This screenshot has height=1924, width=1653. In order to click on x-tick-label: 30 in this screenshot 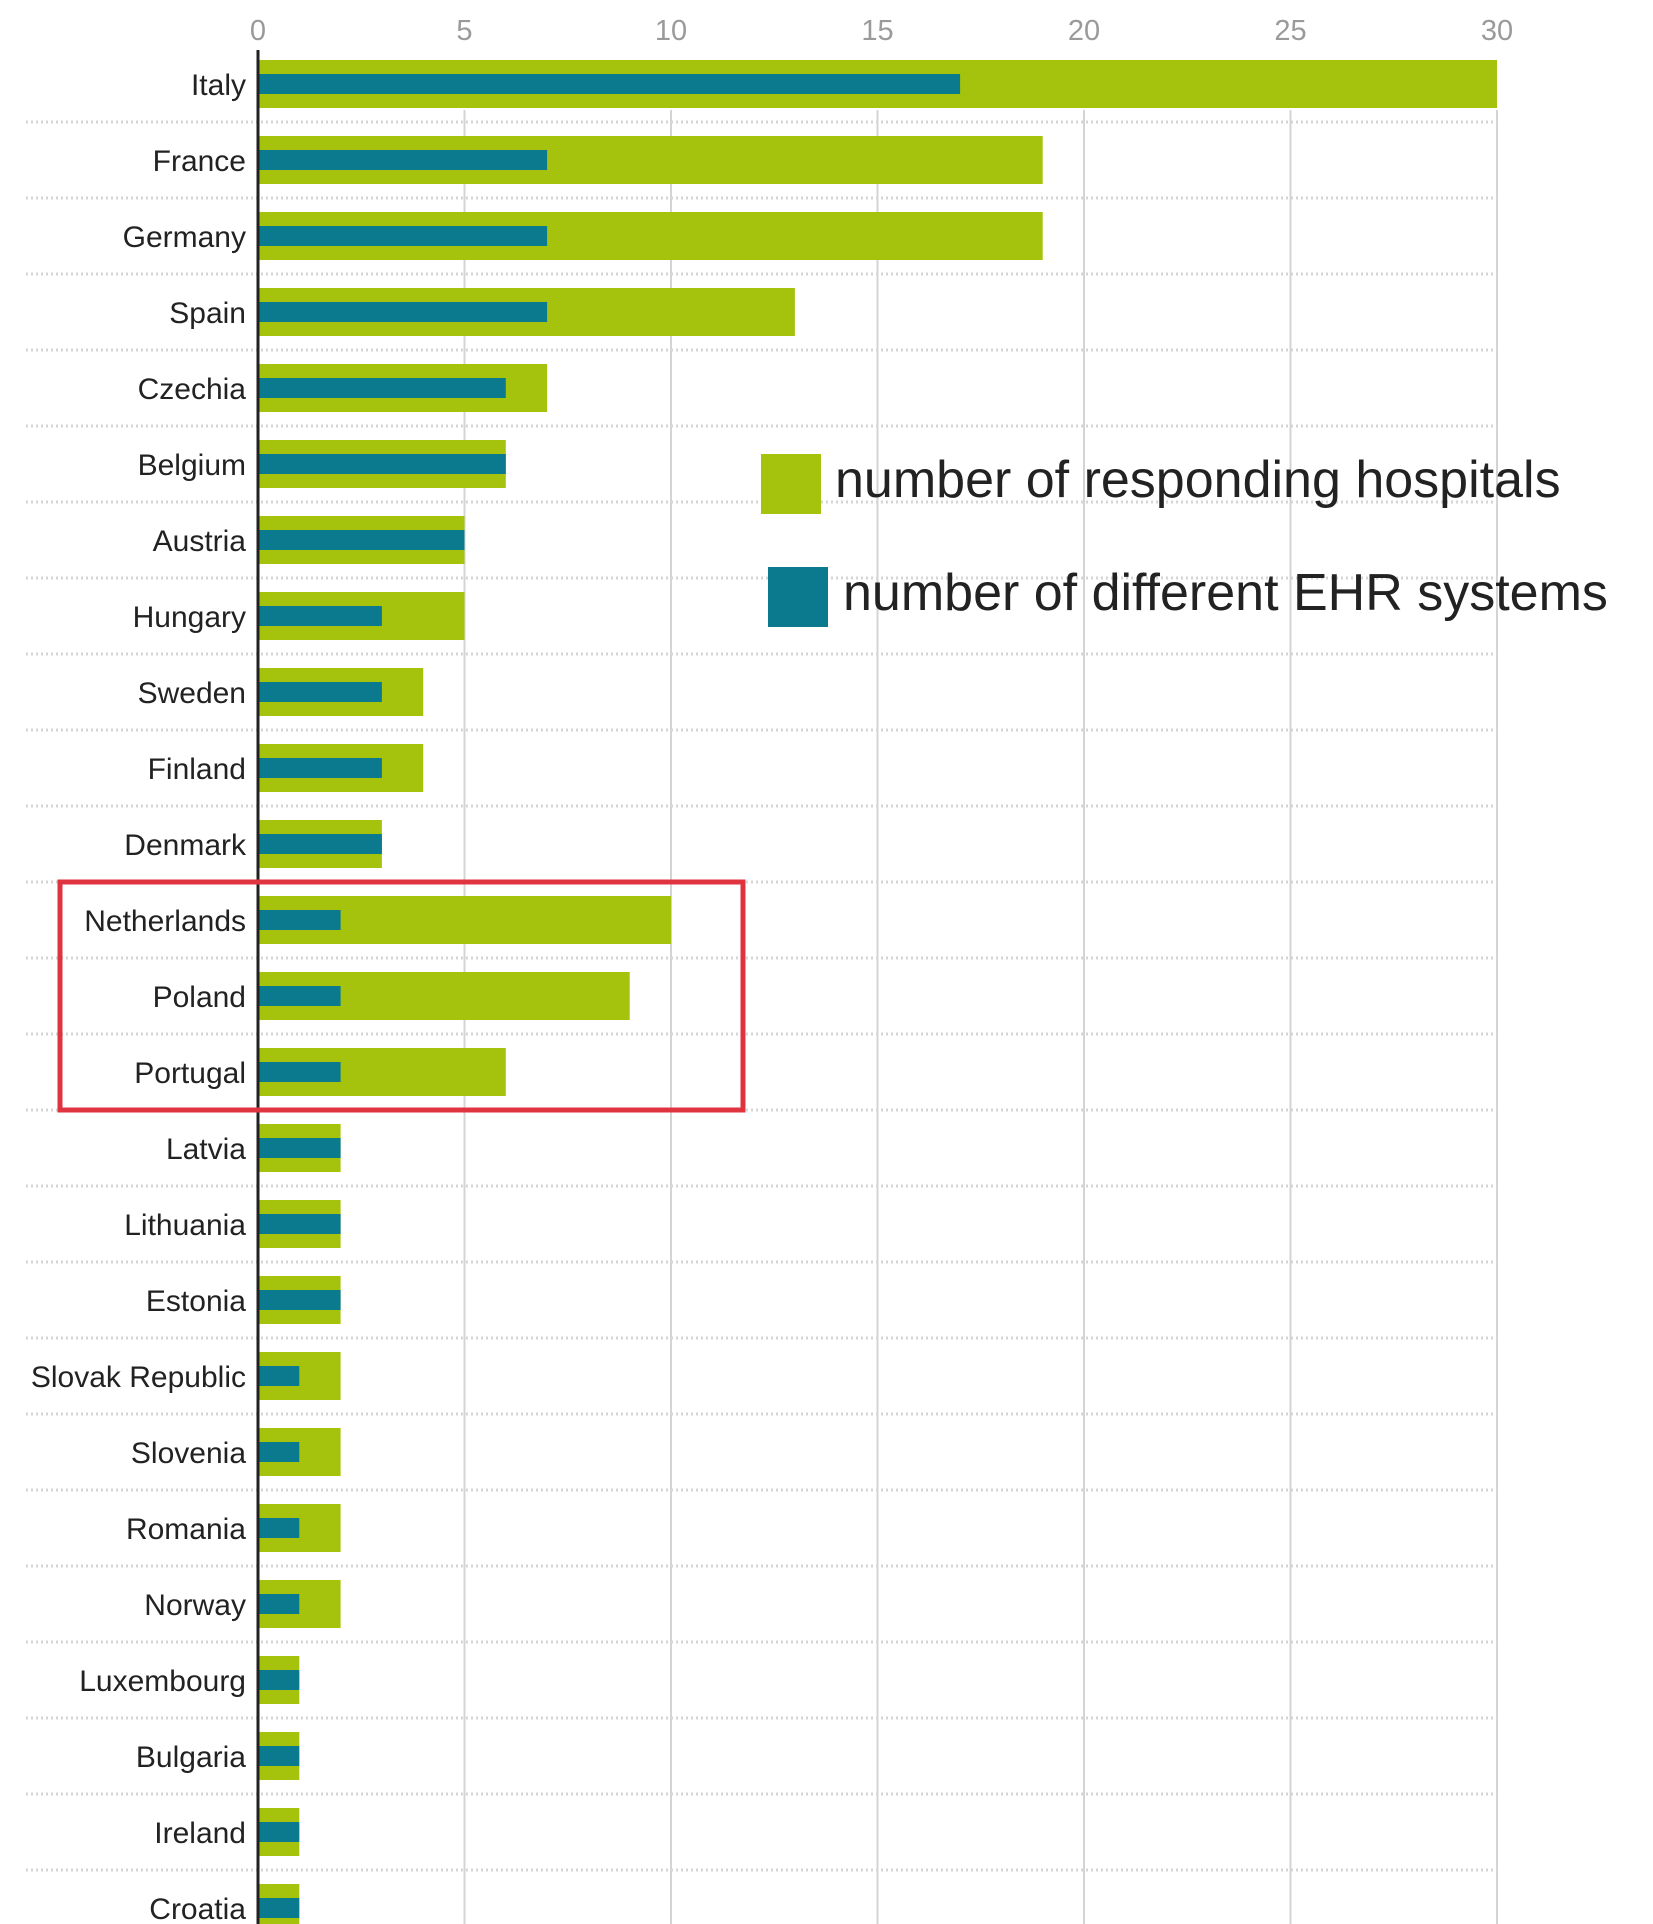, I will do `click(1497, 31)`.